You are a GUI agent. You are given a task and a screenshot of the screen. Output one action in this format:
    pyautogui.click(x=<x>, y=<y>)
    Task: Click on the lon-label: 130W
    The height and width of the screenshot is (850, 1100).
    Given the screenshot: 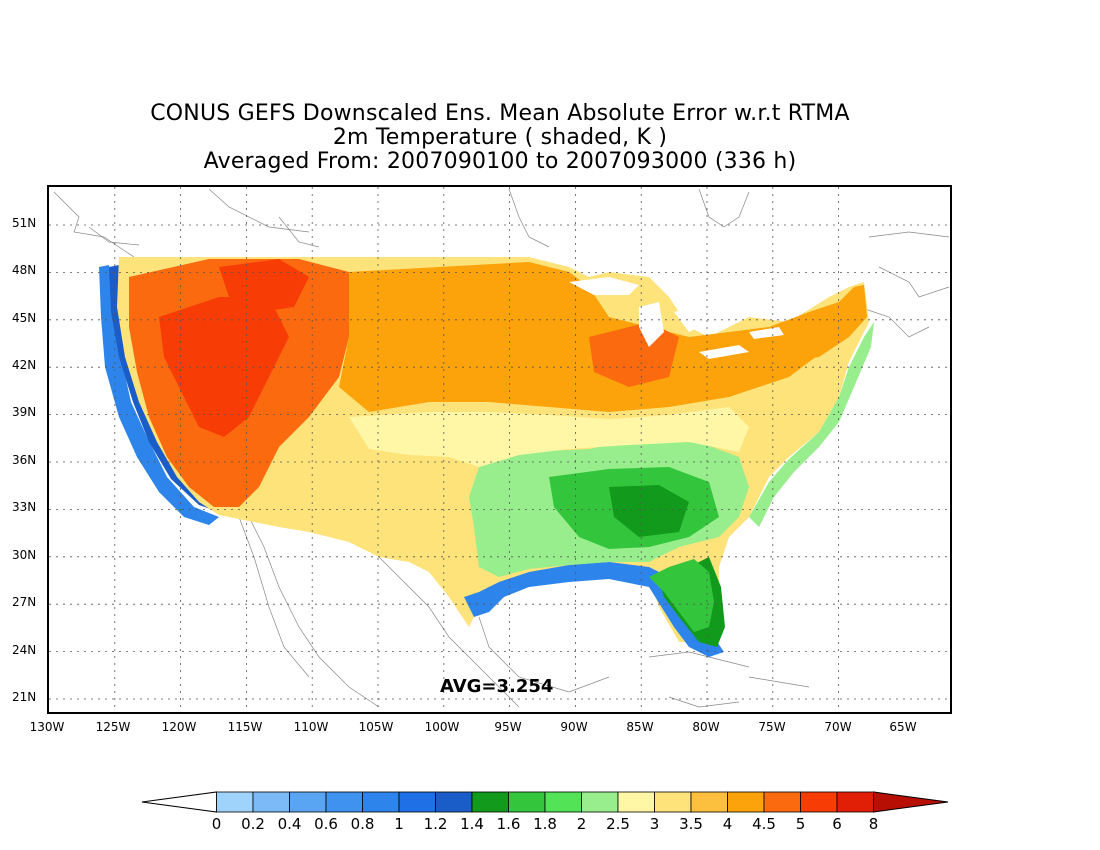 What is the action you would take?
    pyautogui.click(x=47, y=727)
    